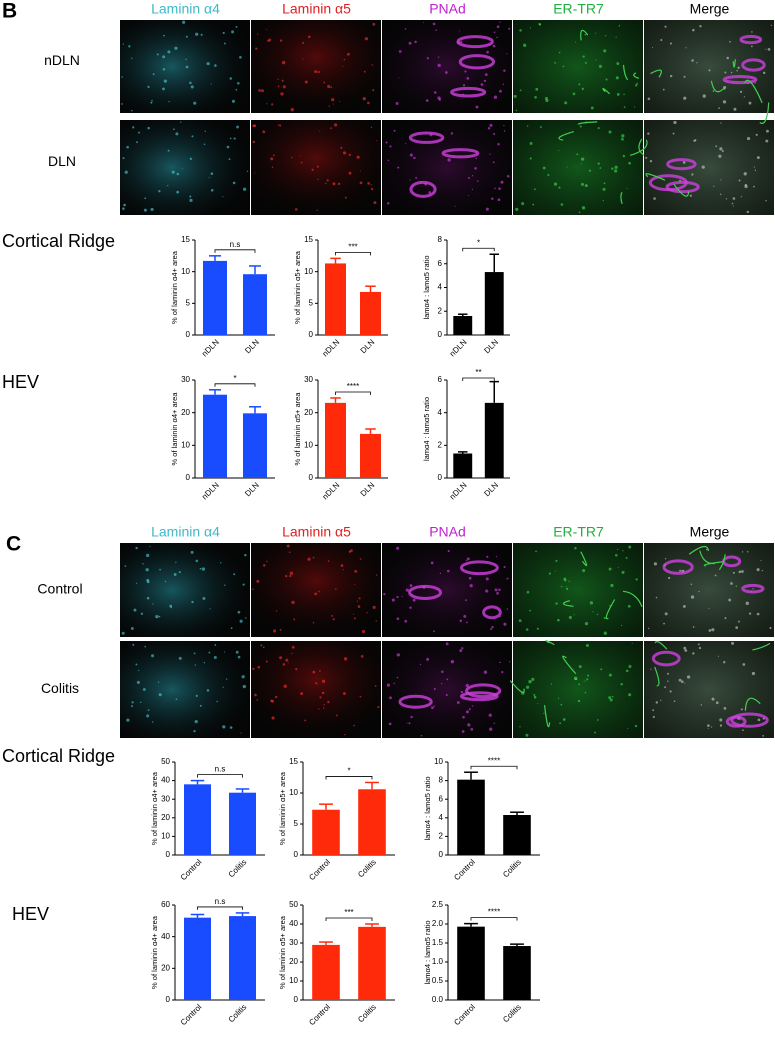  Describe the element at coordinates (62, 161) in the screenshot. I see `row-label: DLN` at that location.